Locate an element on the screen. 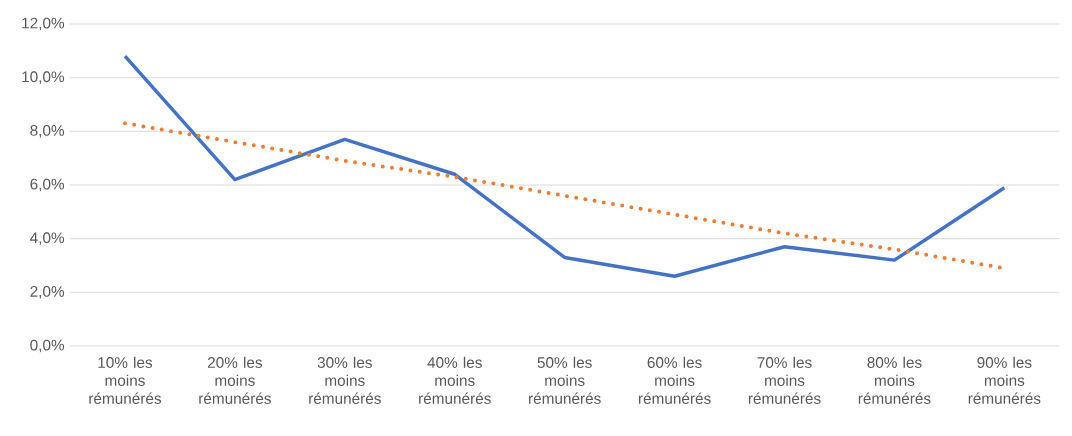 This screenshot has height=436, width=1072. x-tick-label: 90% les moins rémunérés is located at coordinates (1004, 380).